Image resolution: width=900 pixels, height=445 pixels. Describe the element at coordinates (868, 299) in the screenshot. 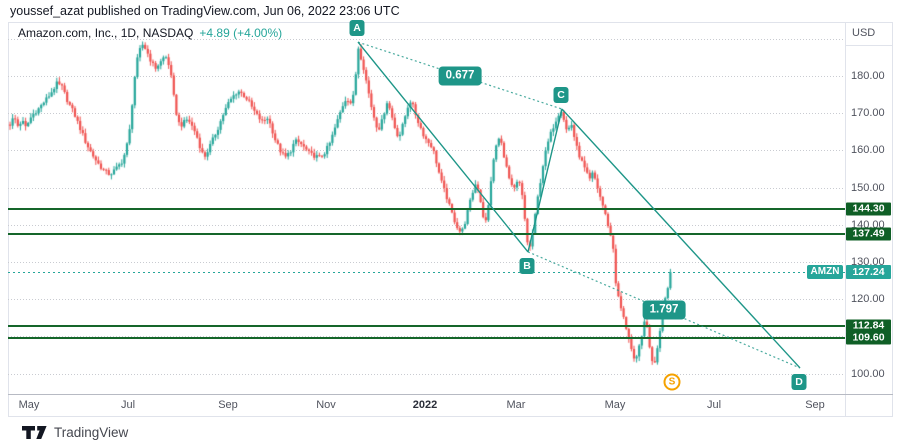

I see `price-tick-label: 120.00` at that location.